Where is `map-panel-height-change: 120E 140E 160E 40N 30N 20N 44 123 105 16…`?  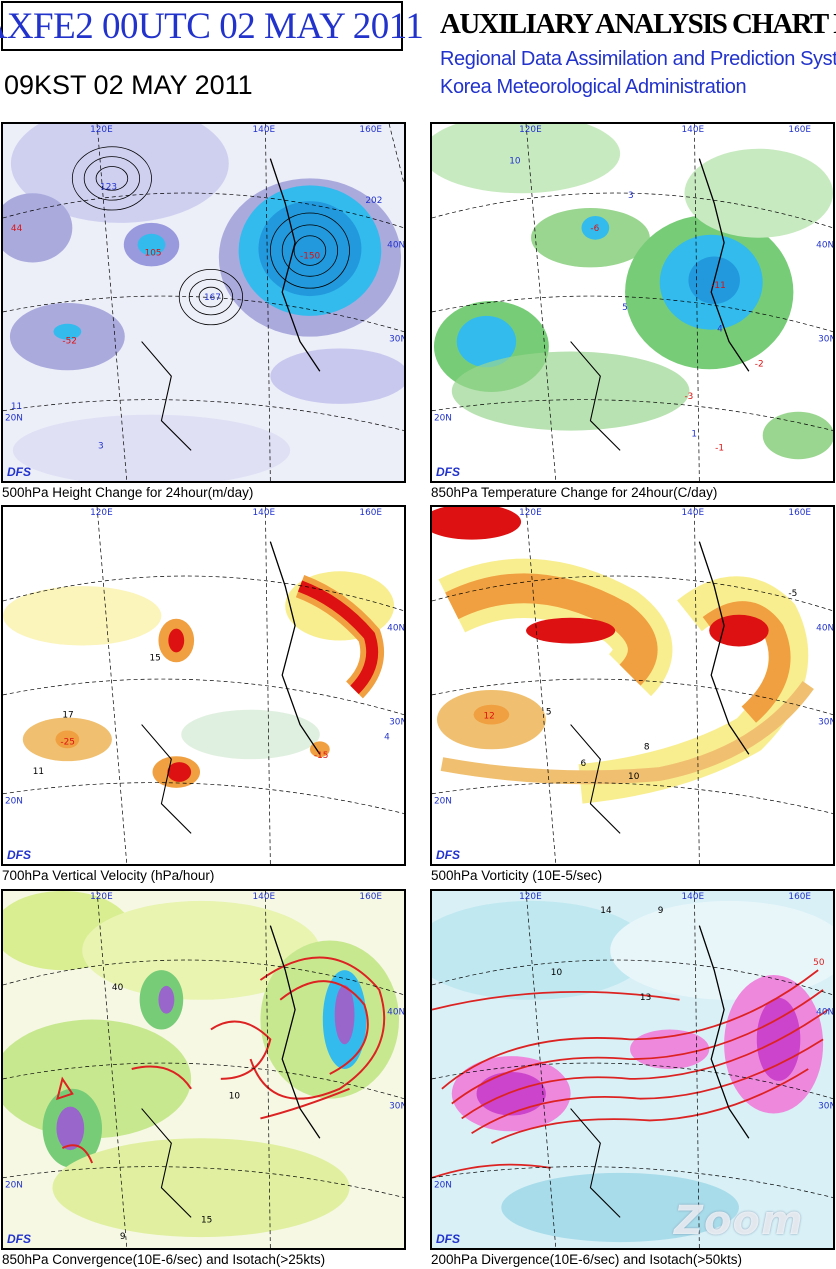
map-panel-height-change: 120E 140E 160E 40N 30N 20N 44 123 105 16… is located at coordinates (203, 302).